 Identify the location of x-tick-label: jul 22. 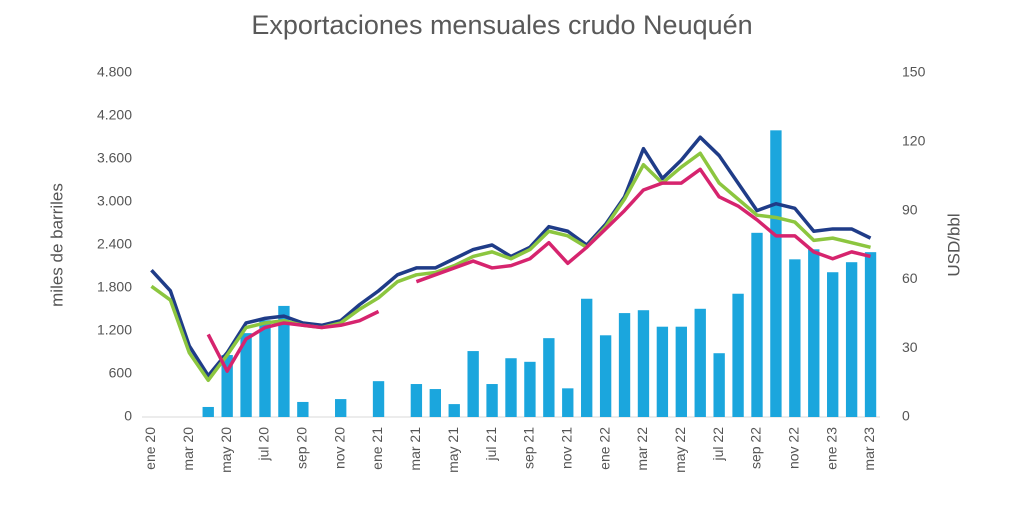
(718, 444).